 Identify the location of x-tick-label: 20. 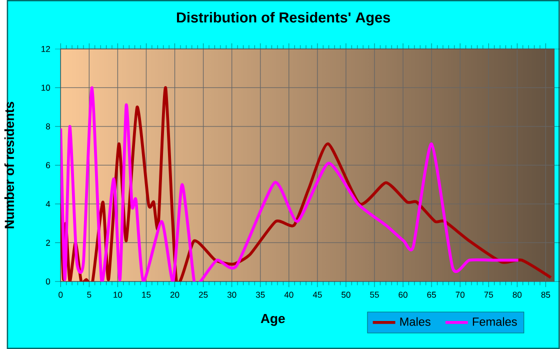
(175, 295).